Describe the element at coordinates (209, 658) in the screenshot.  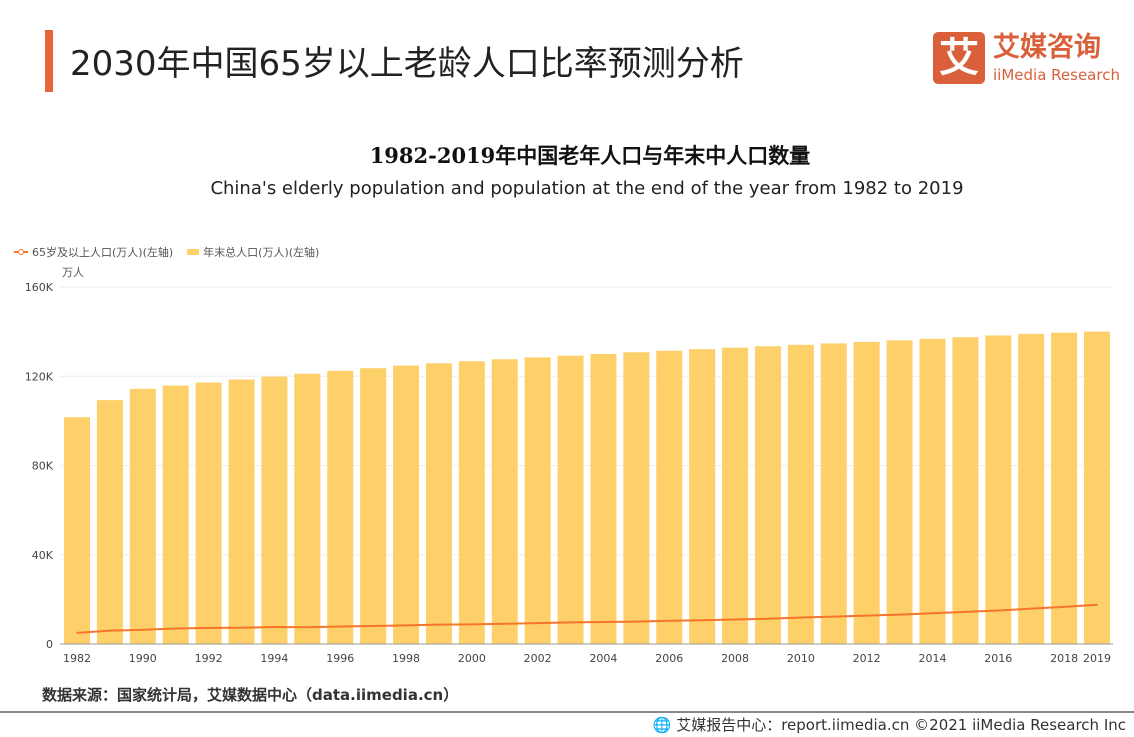
I see `x-tick-label: 1992` at that location.